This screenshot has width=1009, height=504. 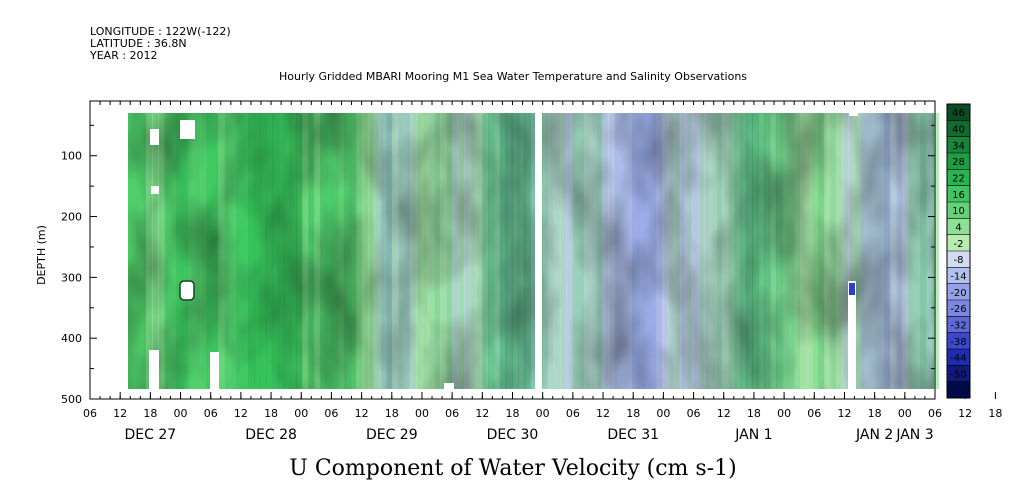 I want to click on variable-label: U Component of Water Velocity (cm s-1), so click(x=512, y=468).